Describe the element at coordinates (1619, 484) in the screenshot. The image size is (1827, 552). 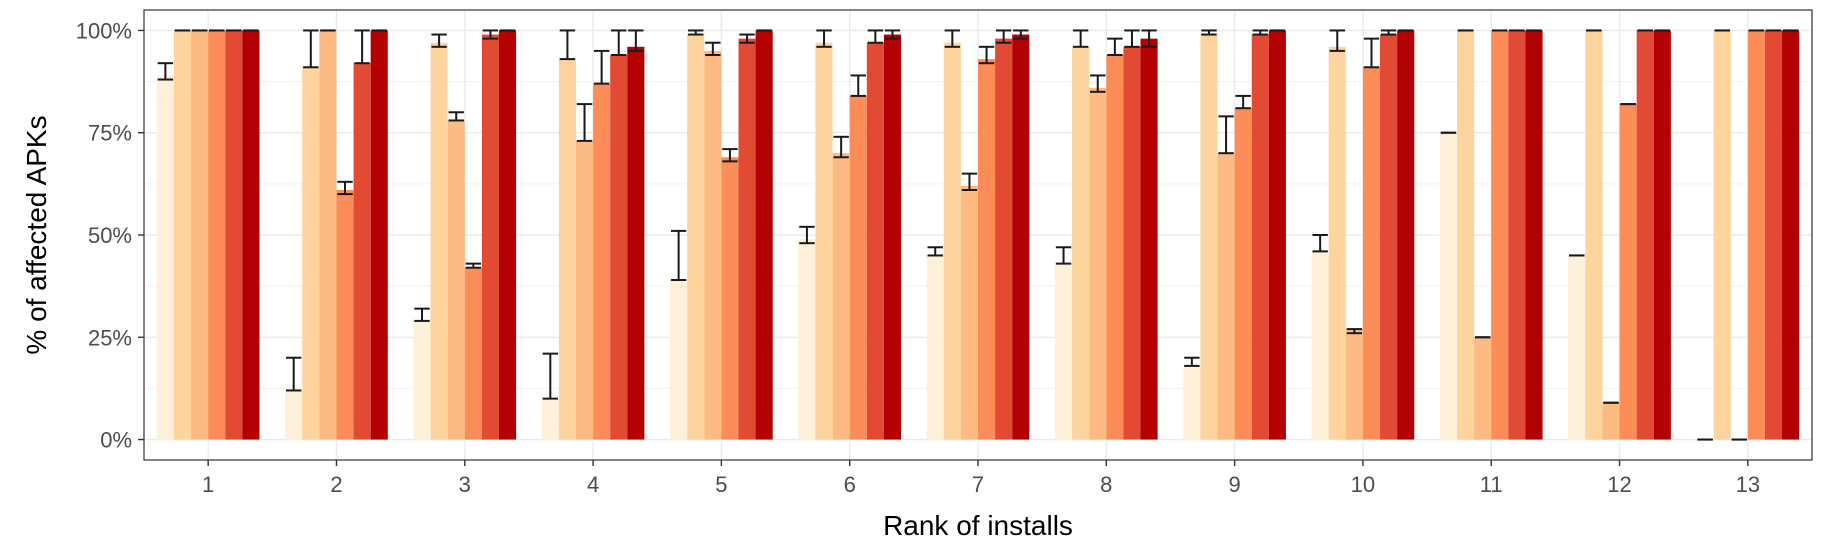
I see `x-tick-label: 12` at that location.